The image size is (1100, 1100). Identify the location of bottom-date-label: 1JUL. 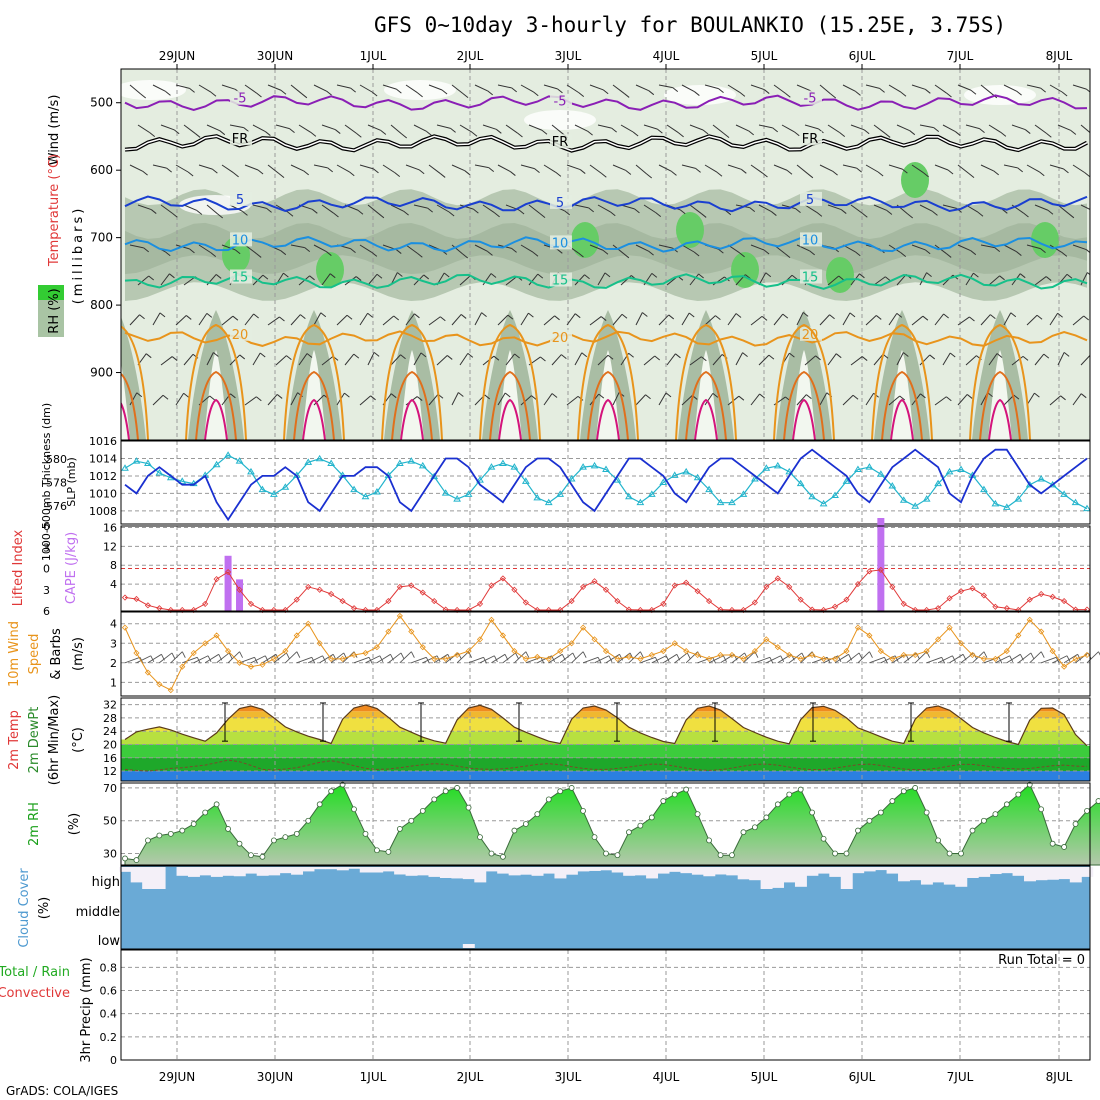
(373, 1077).